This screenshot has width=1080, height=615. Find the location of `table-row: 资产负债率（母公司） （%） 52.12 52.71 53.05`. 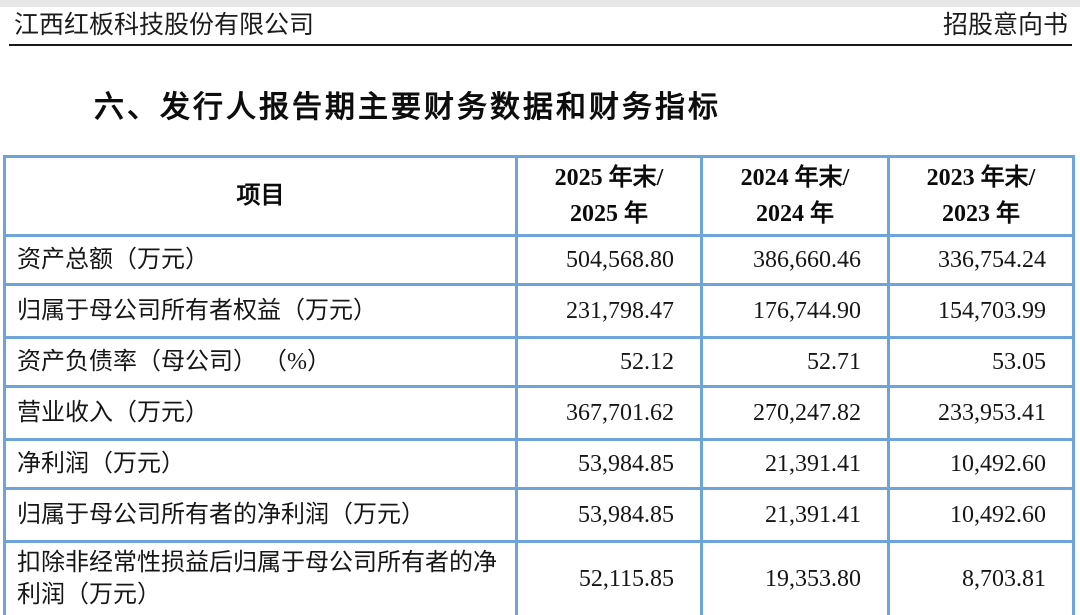

table-row: 资产负债率（母公司） （%） 52.12 52.71 53.05 is located at coordinates (539, 362).